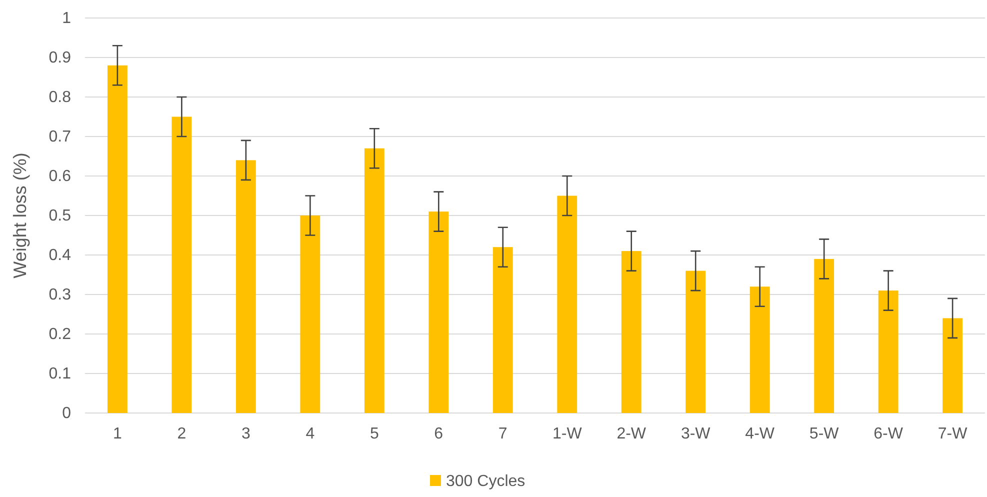  What do you see at coordinates (60, 255) in the screenshot?
I see `y-tick-label: 0.4` at bounding box center [60, 255].